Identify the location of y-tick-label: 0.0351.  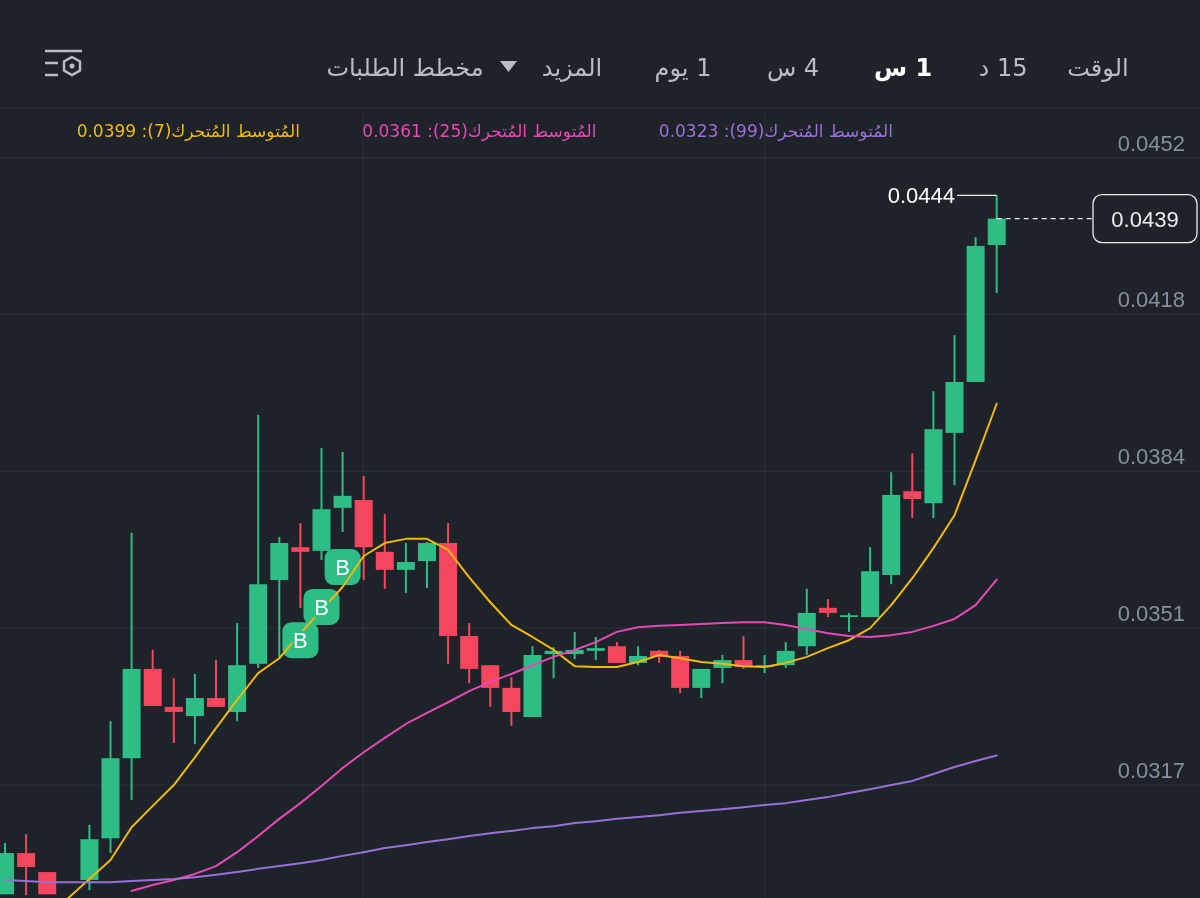
(1151, 614).